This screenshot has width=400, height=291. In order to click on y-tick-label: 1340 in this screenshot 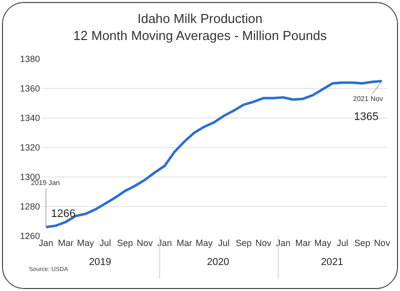, I will do `click(30, 118)`.